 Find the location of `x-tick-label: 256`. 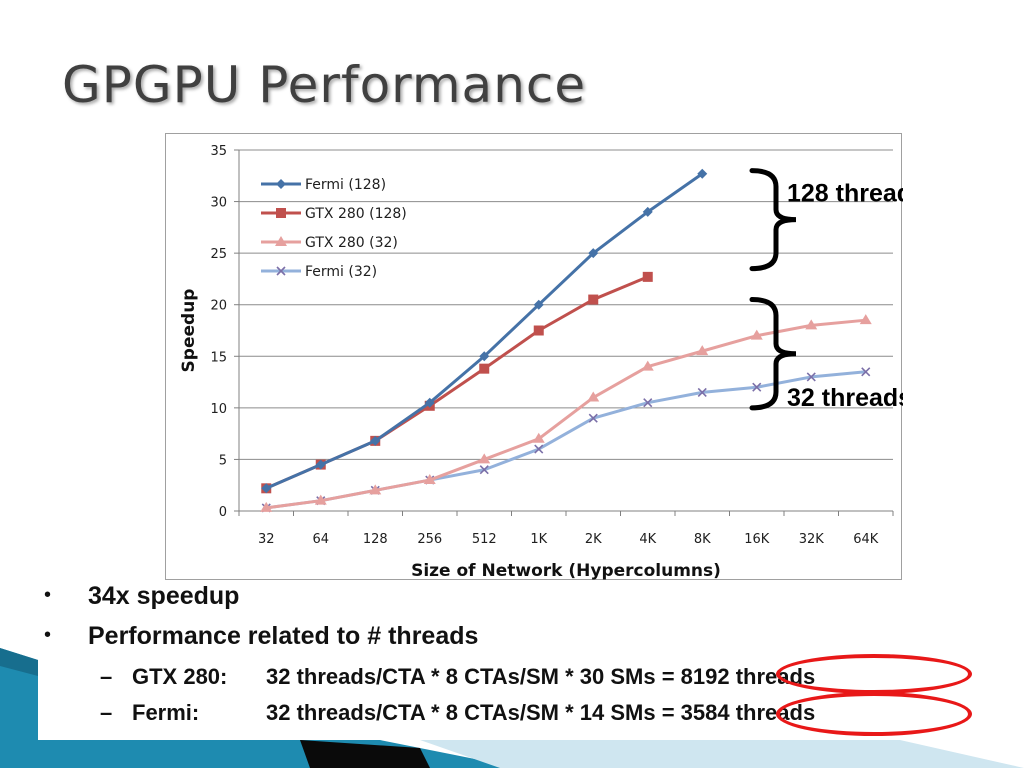

x-tick-label: 256 is located at coordinates (429, 539).